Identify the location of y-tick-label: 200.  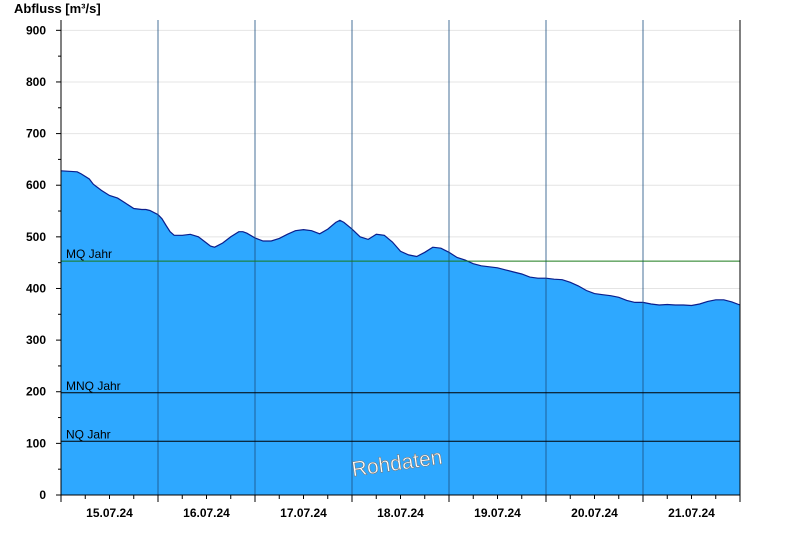
(36, 392).